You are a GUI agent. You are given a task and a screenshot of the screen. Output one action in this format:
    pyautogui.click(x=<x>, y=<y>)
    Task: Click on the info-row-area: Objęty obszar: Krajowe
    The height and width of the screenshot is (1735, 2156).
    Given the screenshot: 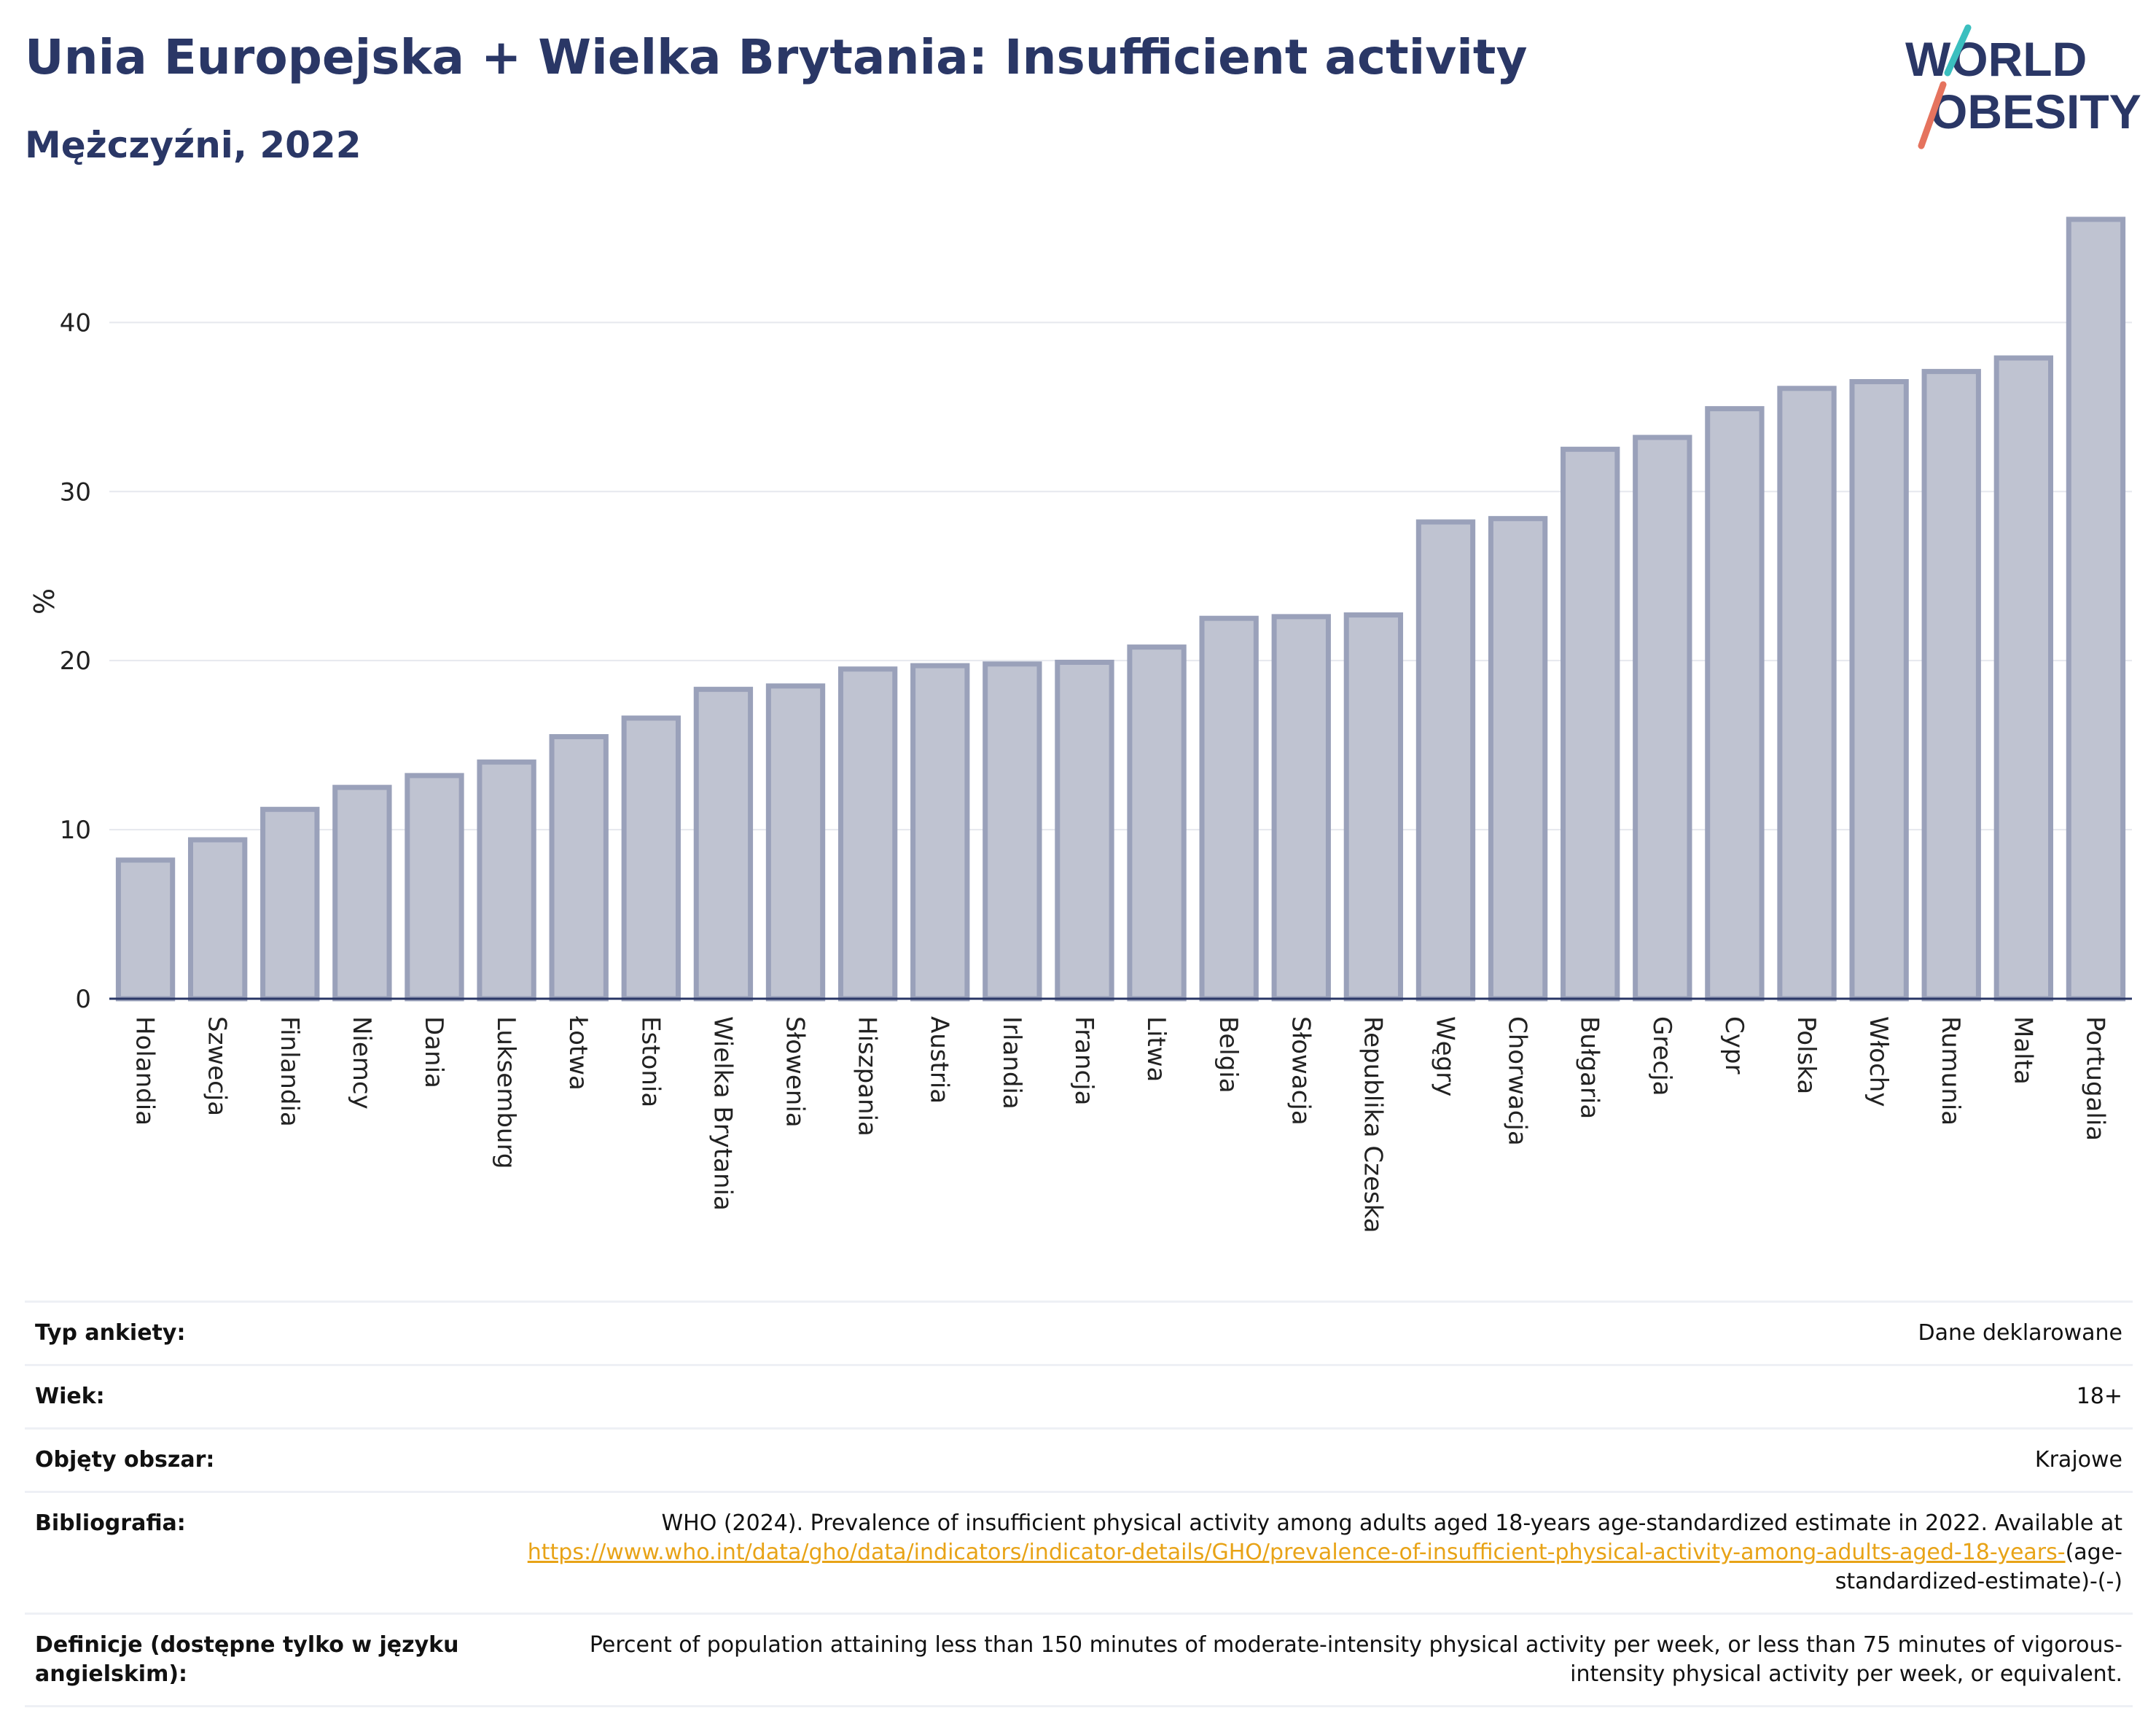 What is the action you would take?
    pyautogui.click(x=1079, y=1459)
    